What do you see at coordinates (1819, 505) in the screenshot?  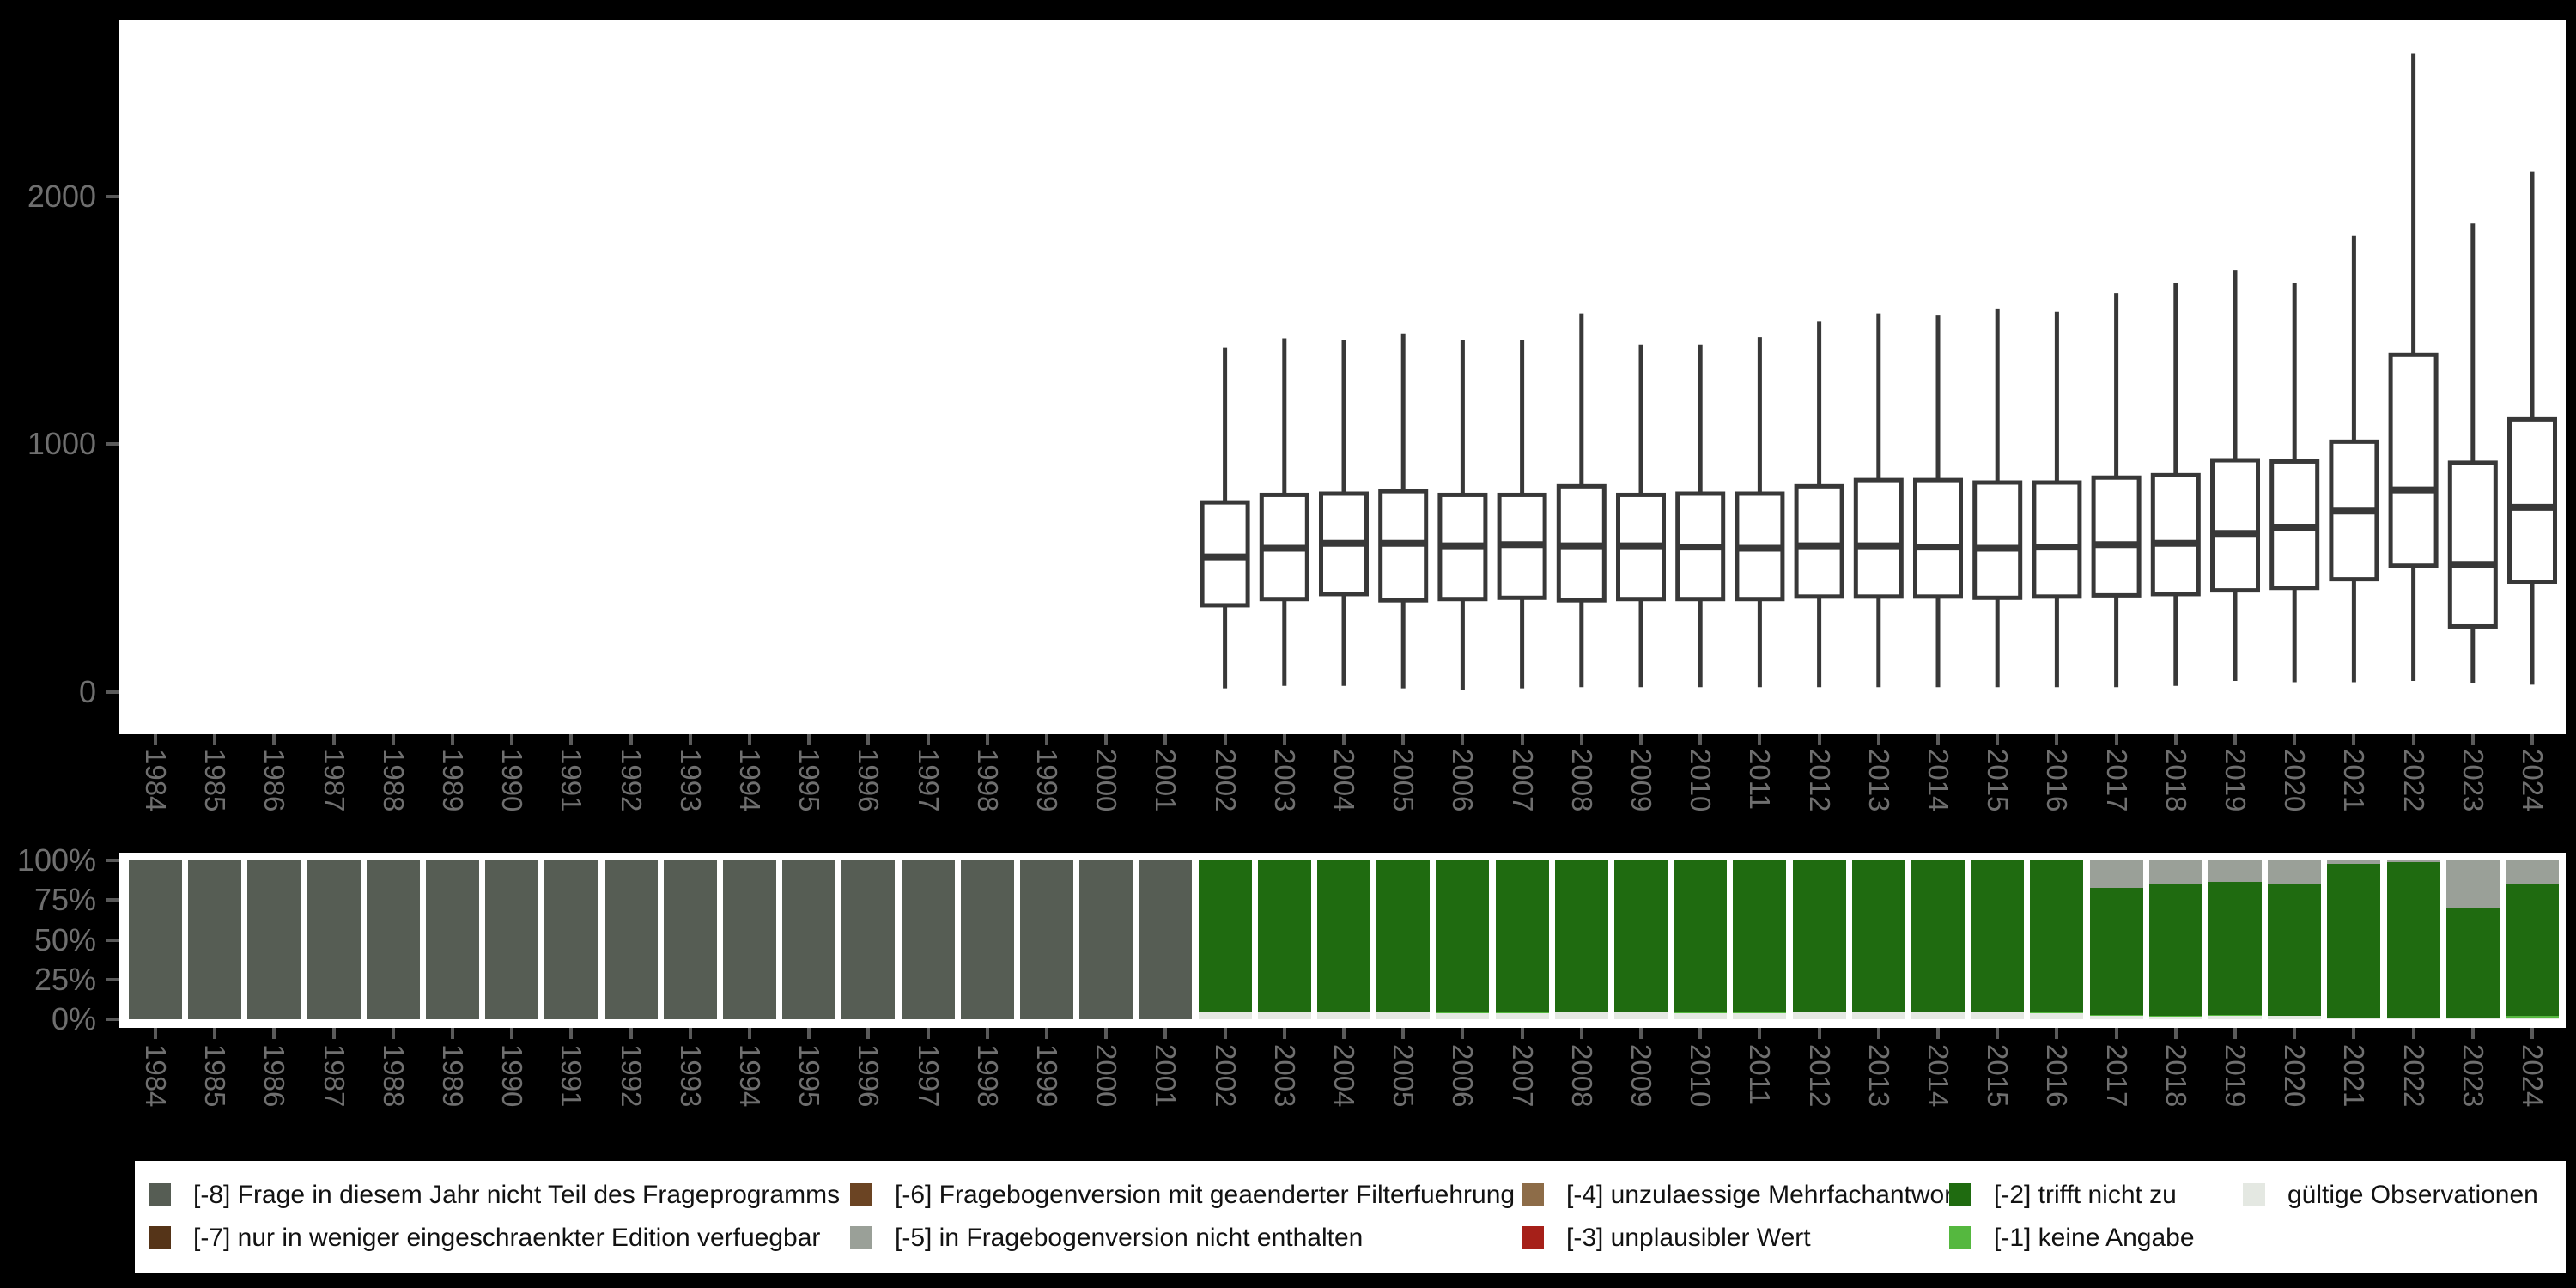 I see `boxplot-2012` at bounding box center [1819, 505].